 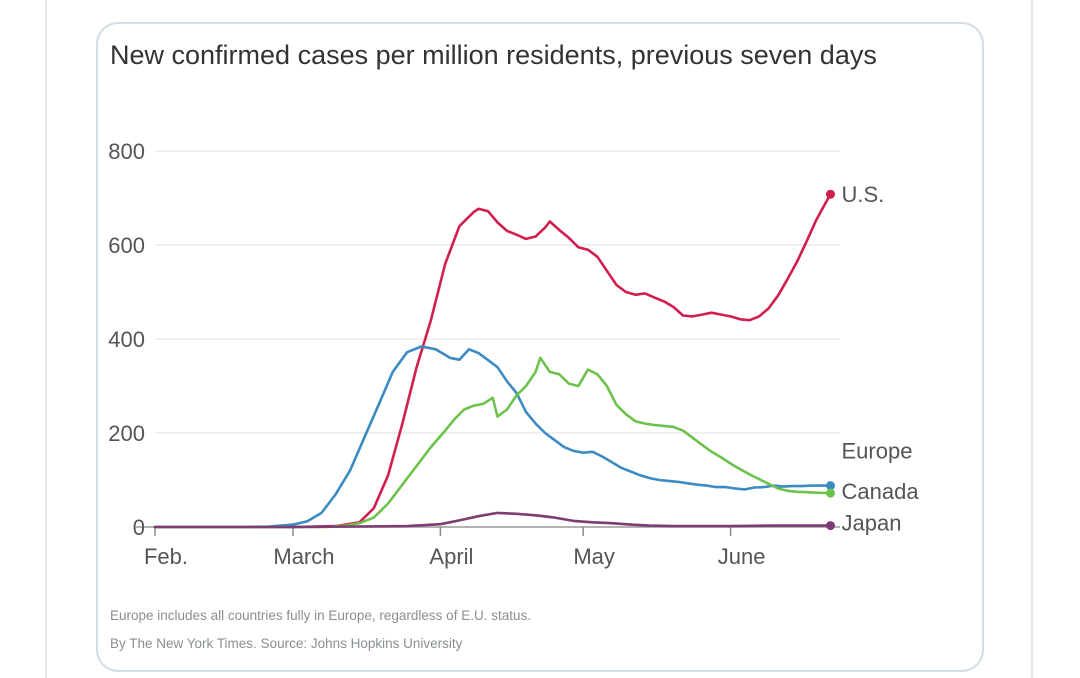 What do you see at coordinates (876, 451) in the screenshot?
I see `series-label-europe: Europe` at bounding box center [876, 451].